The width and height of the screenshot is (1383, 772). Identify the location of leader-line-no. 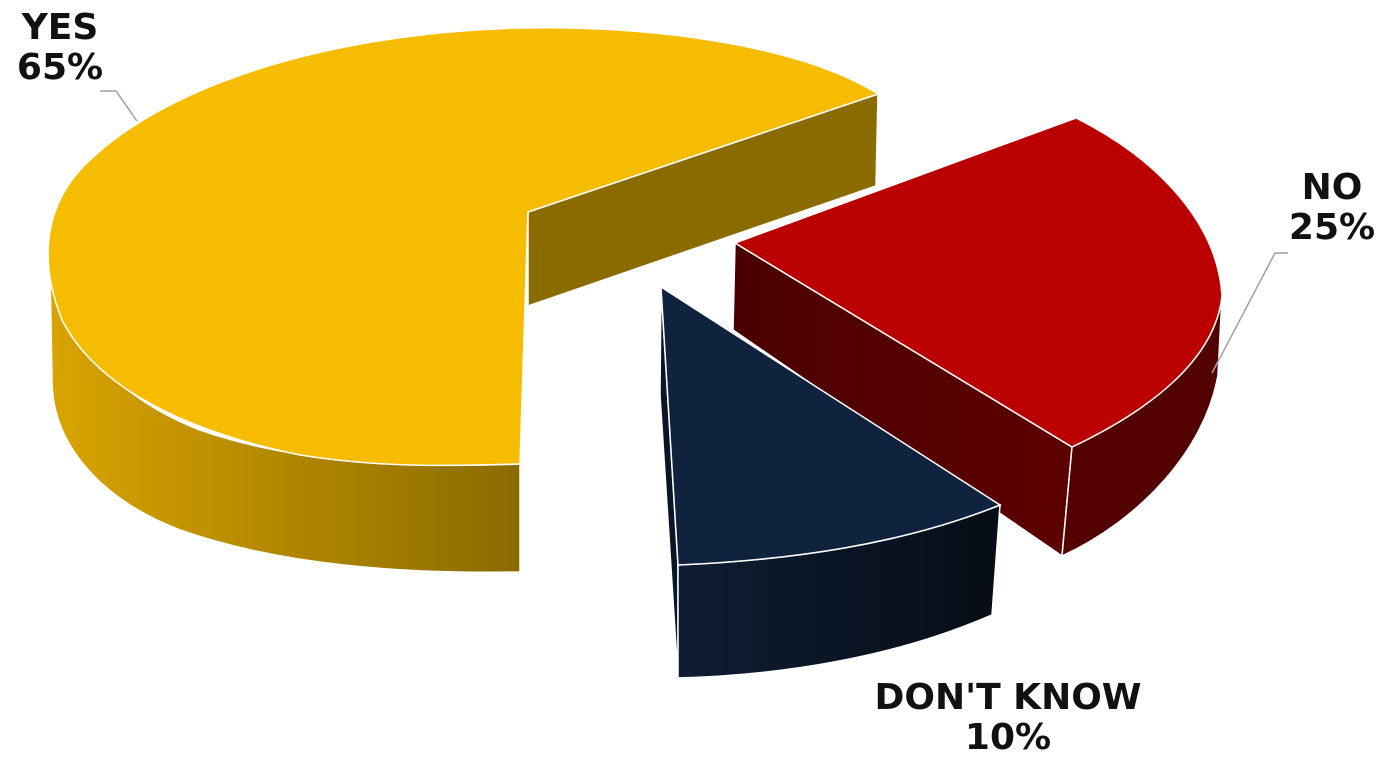
(1249, 313).